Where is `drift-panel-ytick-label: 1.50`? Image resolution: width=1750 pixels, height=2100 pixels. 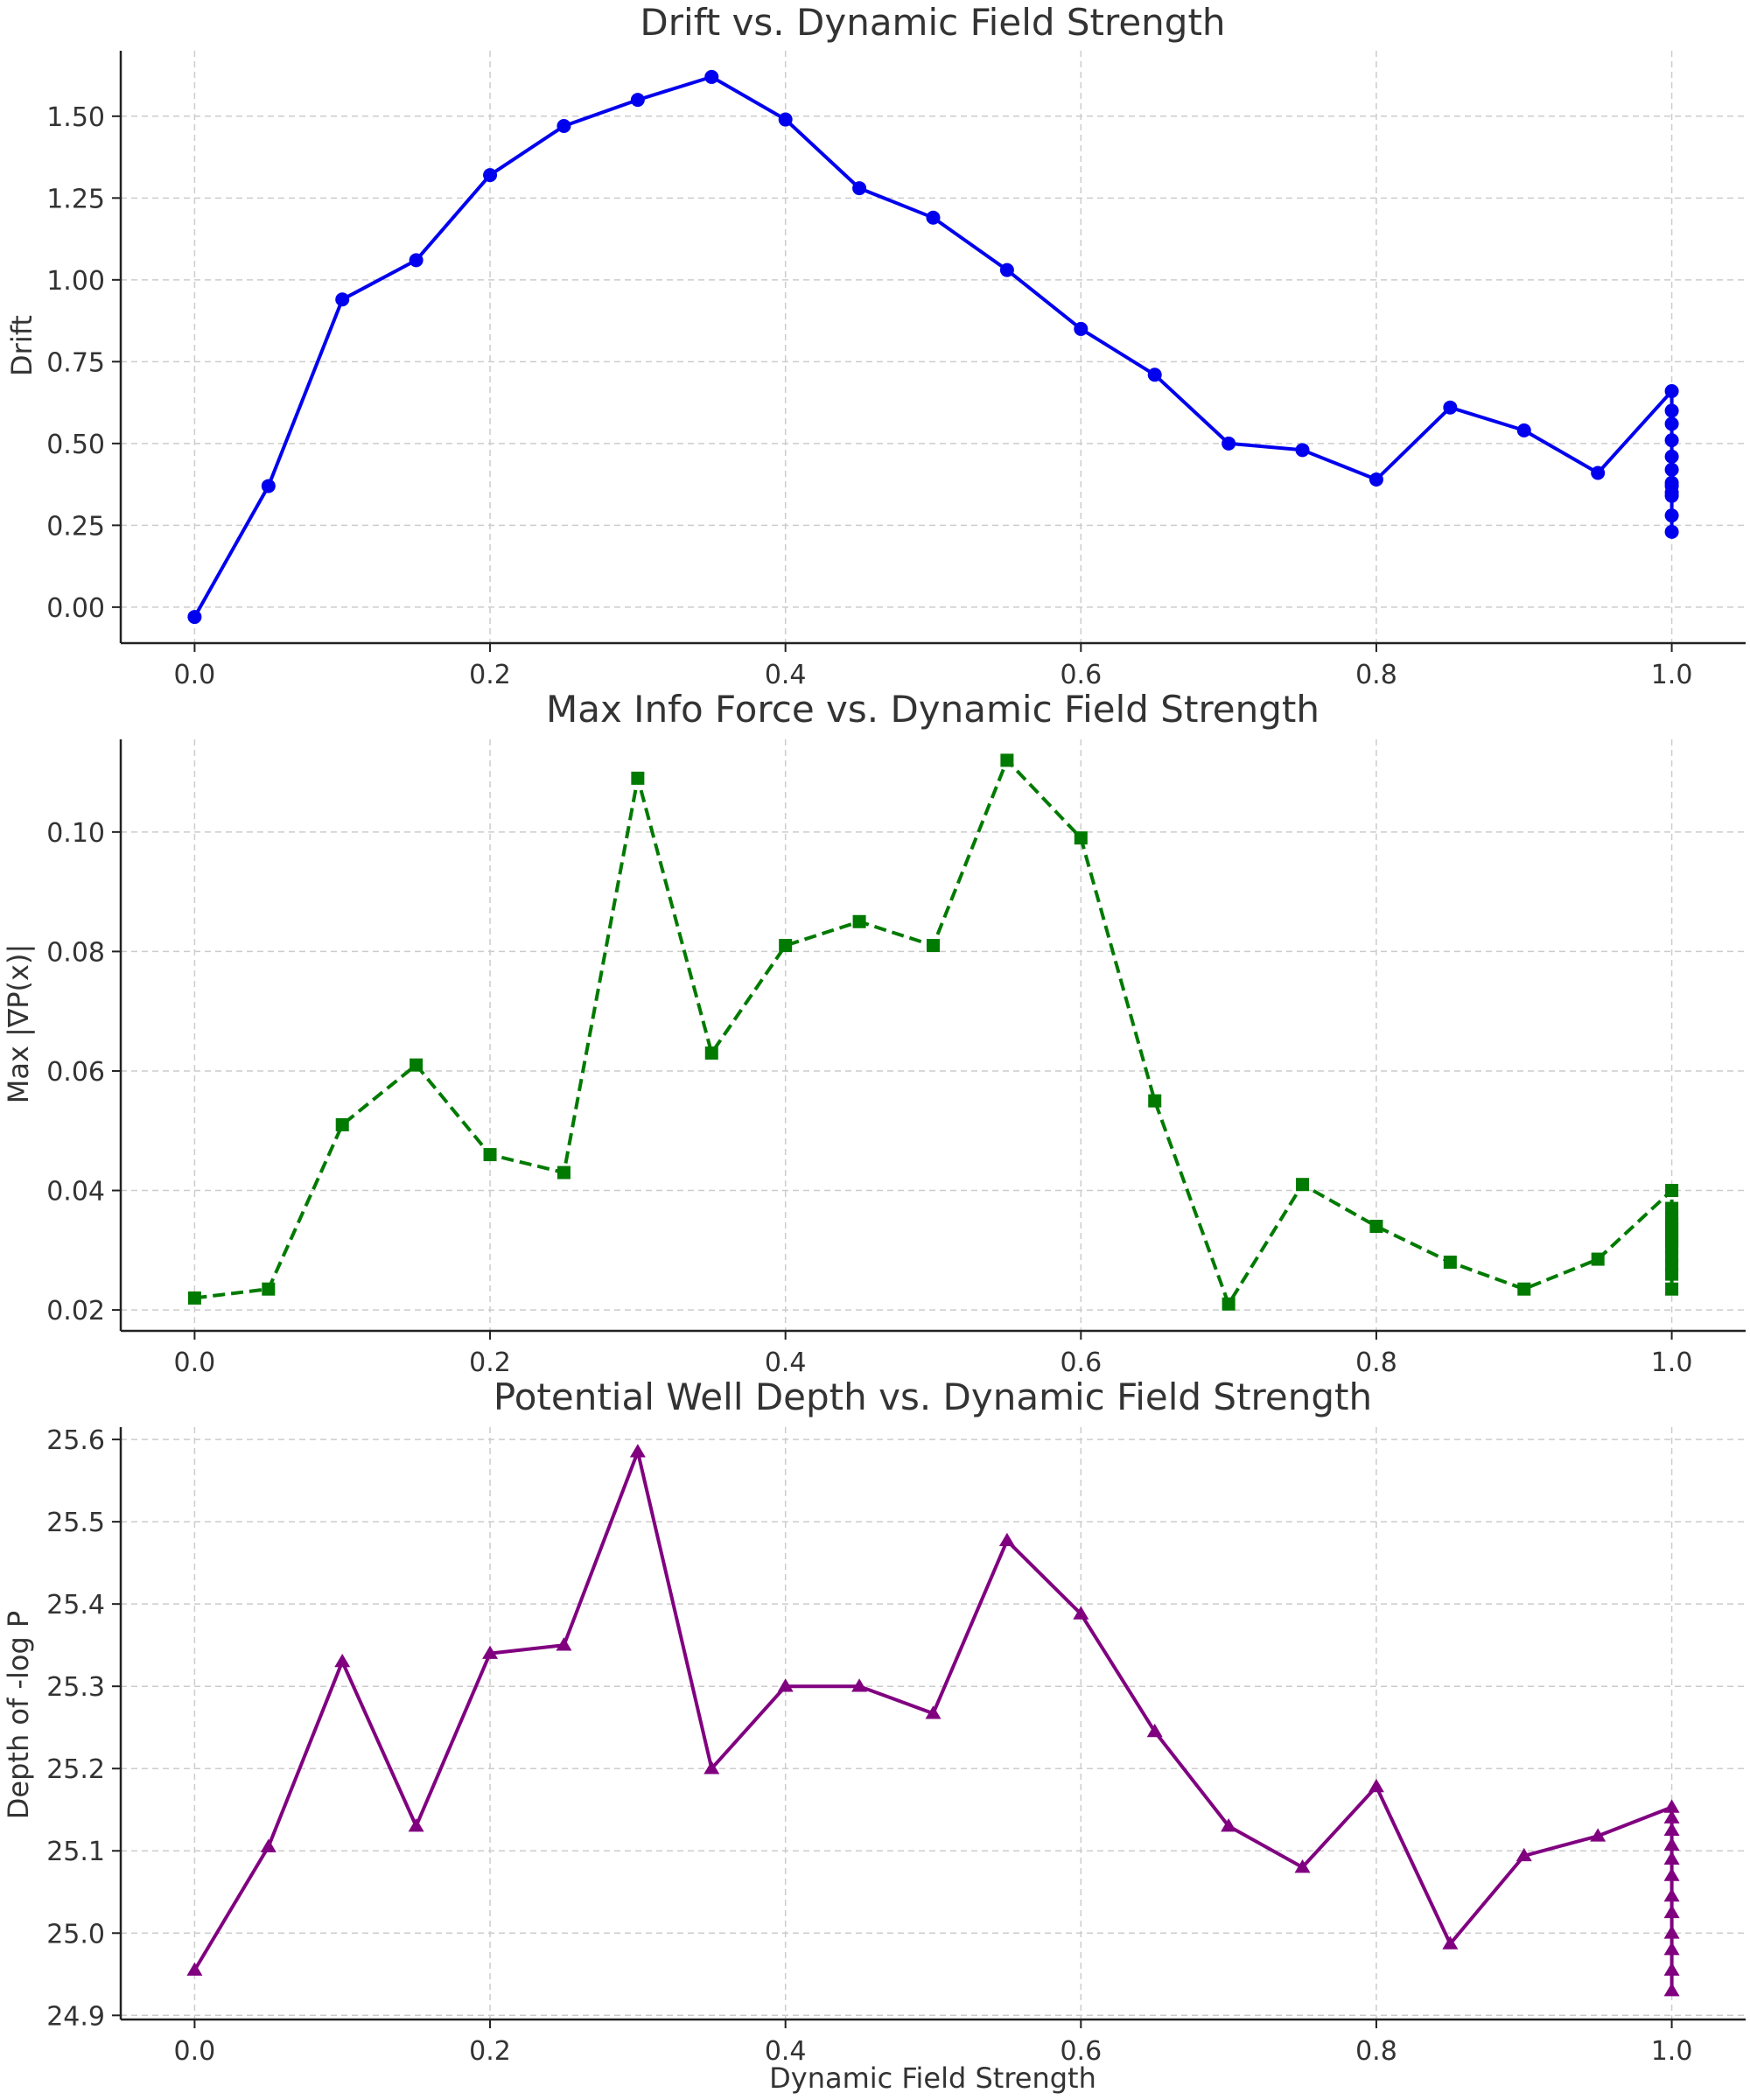 drift-panel-ytick-label: 1.50 is located at coordinates (75, 117).